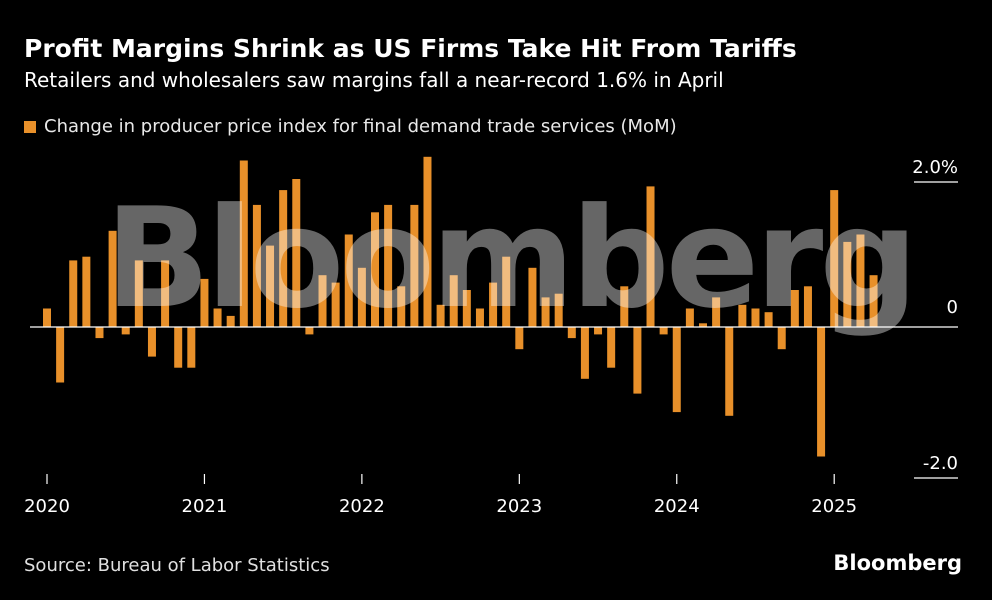 The height and width of the screenshot is (600, 992). I want to click on x-tick-label-2021: 2021, so click(205, 506).